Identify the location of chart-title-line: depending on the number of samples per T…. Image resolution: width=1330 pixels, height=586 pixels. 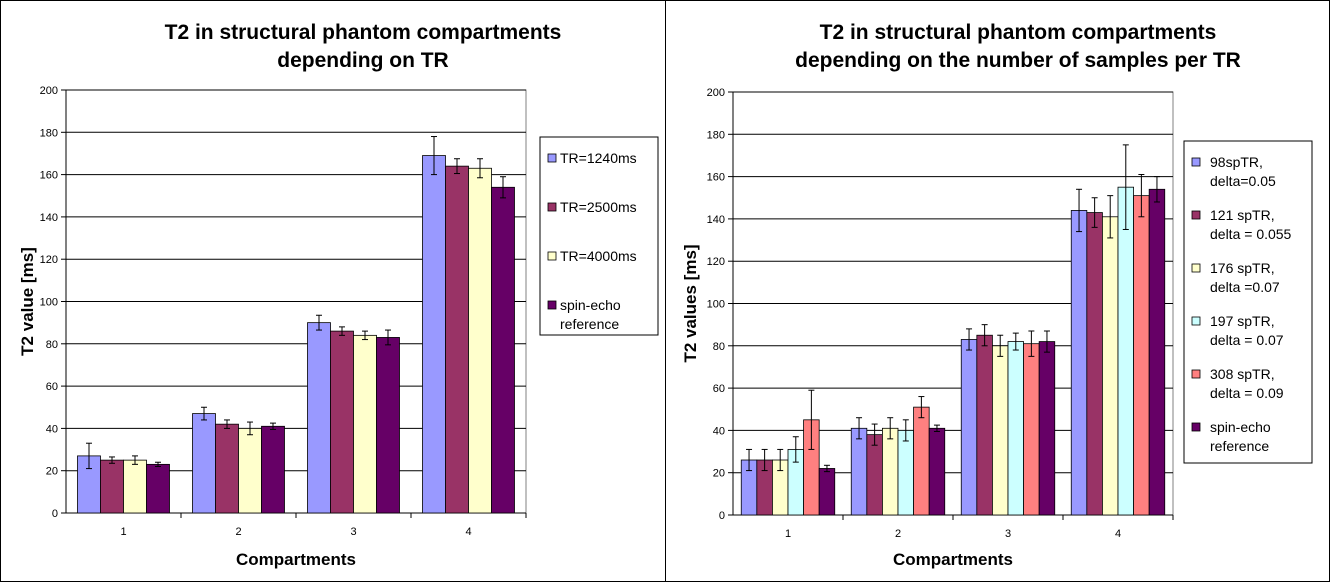
(1018, 60).